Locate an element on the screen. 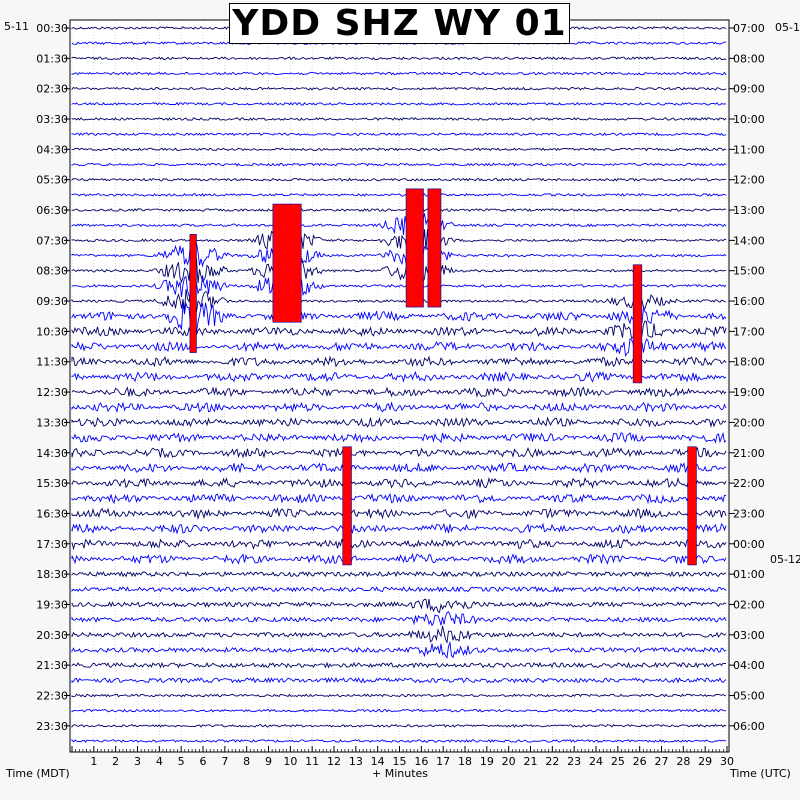 Image resolution: width=800 pixels, height=800 pixels. right-tick-label: 05:00 is located at coordinates (749, 695).